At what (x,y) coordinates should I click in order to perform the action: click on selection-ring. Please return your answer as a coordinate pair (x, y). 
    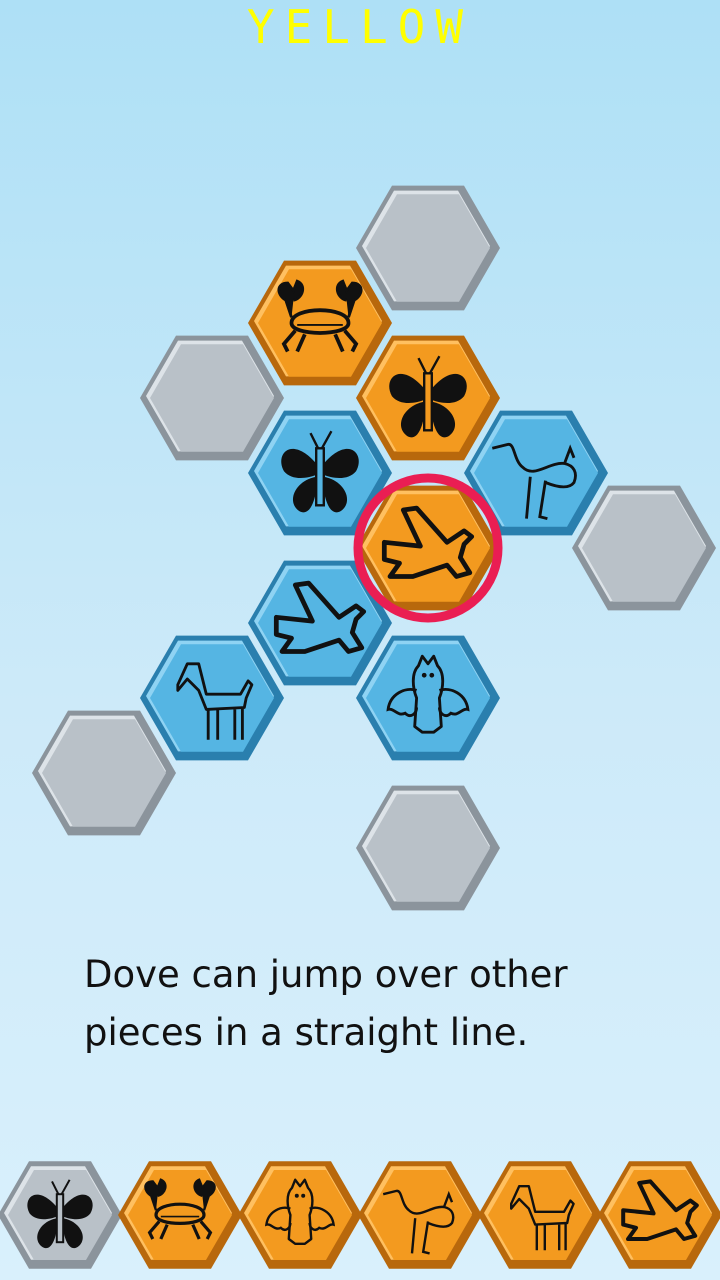
    Looking at the image, I should click on (428, 548).